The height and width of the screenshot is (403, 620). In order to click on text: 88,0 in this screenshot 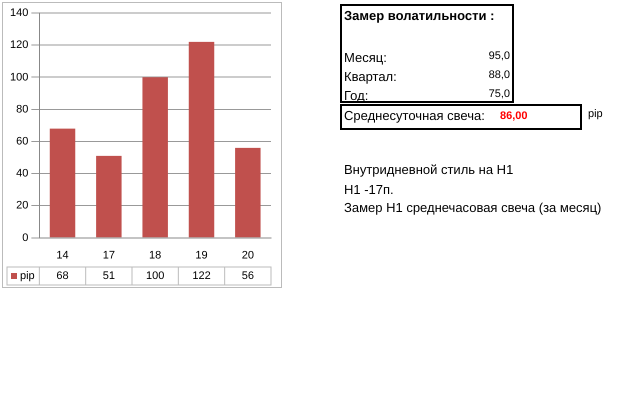, I will do `click(499, 75)`.